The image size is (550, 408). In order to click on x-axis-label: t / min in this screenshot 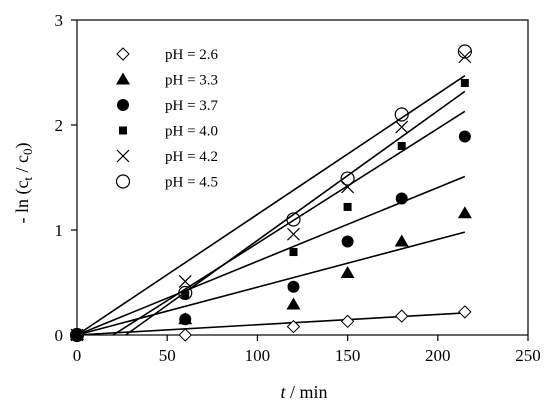, I will do `click(303, 392)`.